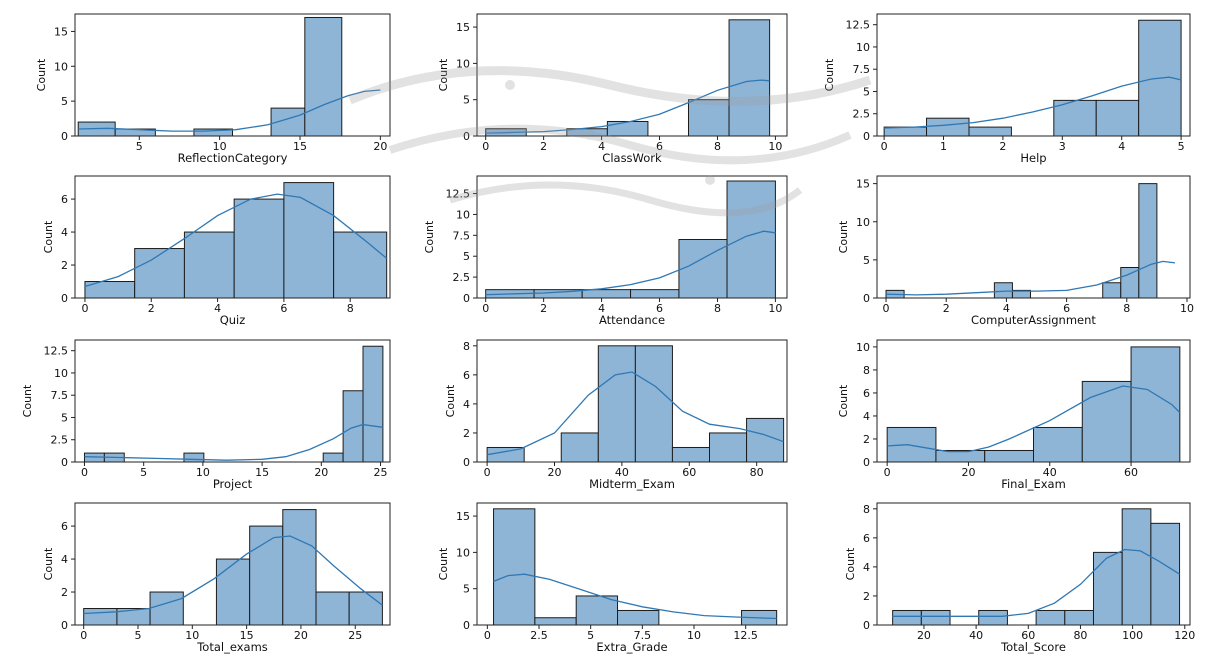 Image resolution: width=1205 pixels, height=658 pixels. I want to click on x-axis-label: Quiz, so click(233, 320).